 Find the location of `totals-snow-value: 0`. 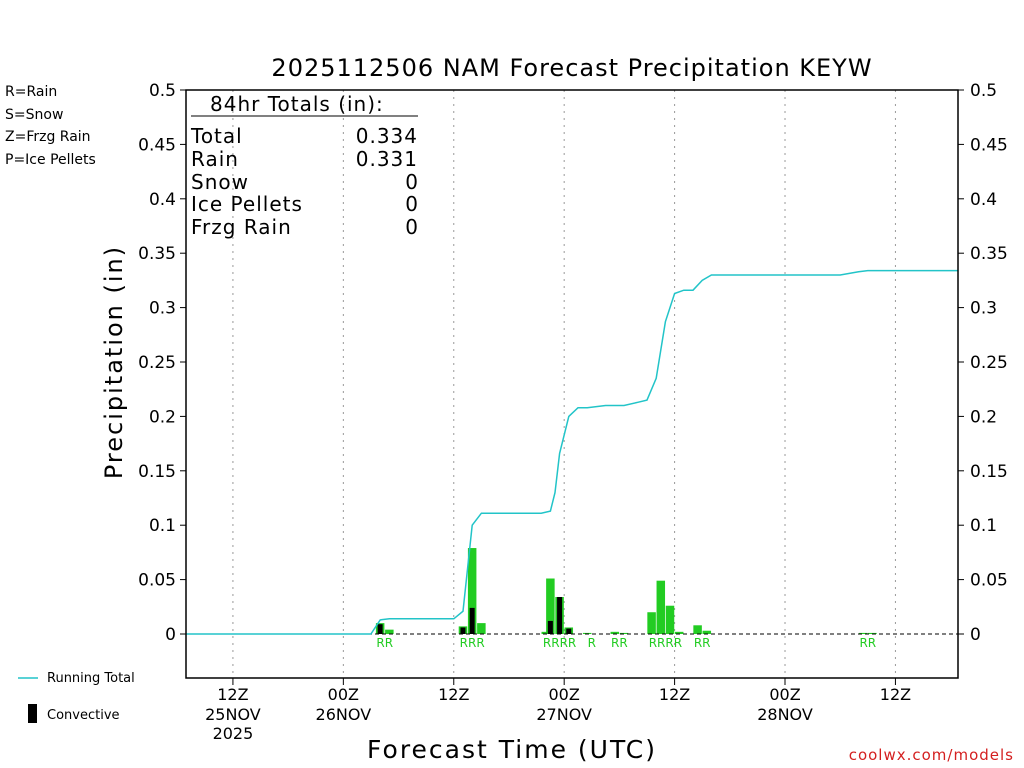

totals-snow-value: 0 is located at coordinates (411, 182).